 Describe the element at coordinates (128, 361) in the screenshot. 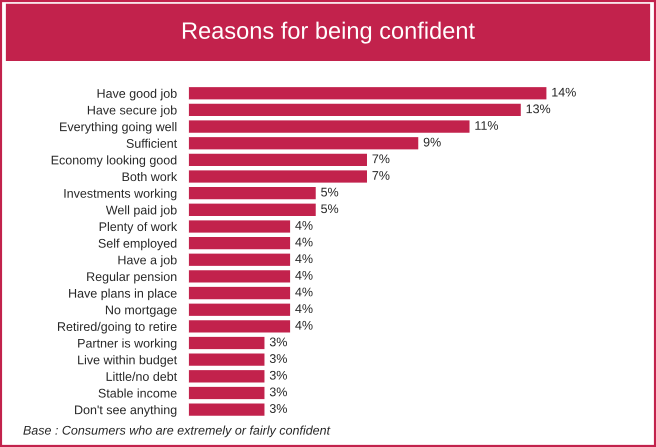

I see `y-tick-label: Live within budget` at that location.